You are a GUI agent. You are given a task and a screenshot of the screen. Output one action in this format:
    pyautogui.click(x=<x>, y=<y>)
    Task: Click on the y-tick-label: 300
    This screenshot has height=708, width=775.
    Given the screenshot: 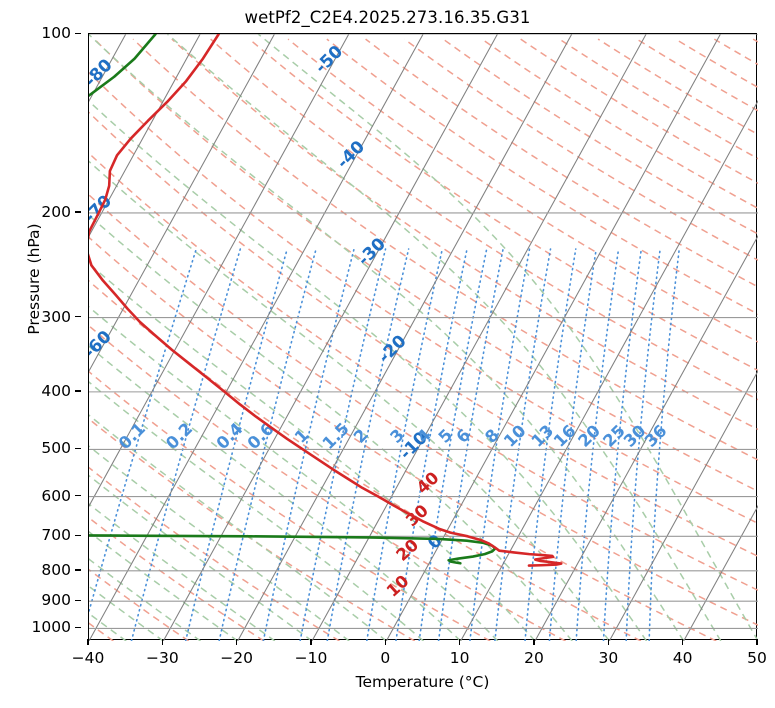 What is the action you would take?
    pyautogui.click(x=56, y=316)
    